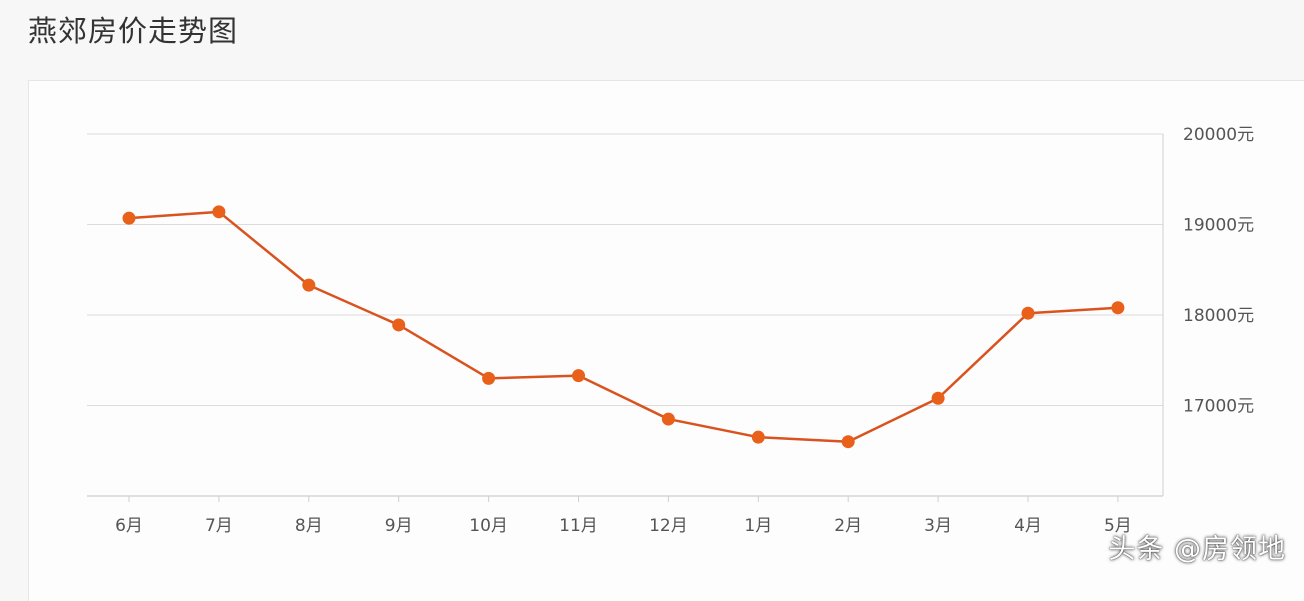 This screenshot has height=601, width=1304. Describe the element at coordinates (133, 31) in the screenshot. I see `page-title: 燕郊房价走势图` at that location.